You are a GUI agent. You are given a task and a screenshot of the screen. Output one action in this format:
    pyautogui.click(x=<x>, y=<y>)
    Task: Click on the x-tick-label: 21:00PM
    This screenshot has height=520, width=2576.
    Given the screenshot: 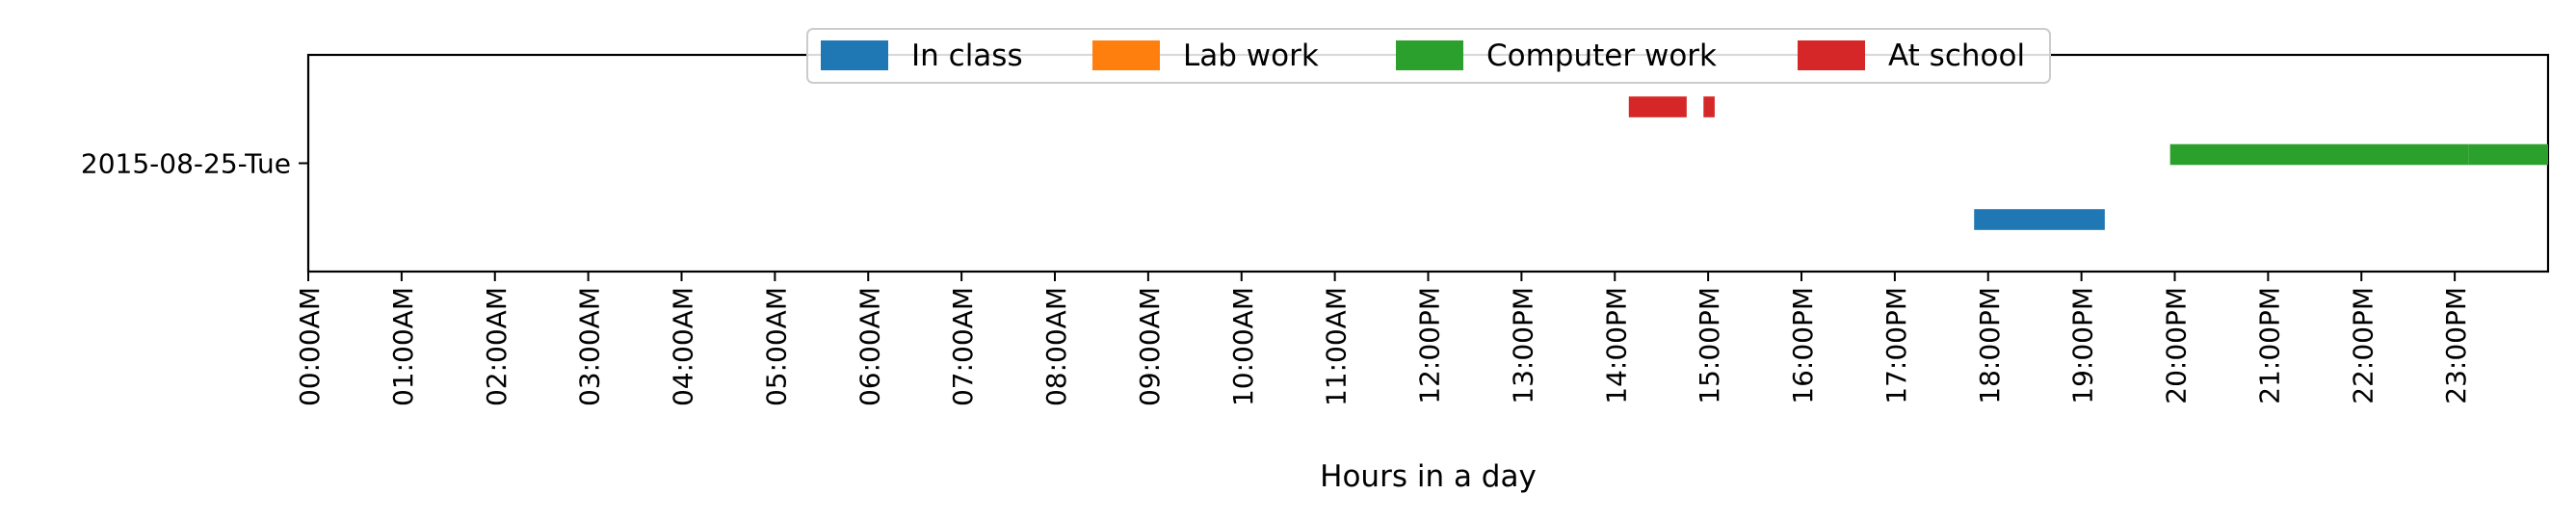 What is the action you would take?
    pyautogui.click(x=2269, y=345)
    